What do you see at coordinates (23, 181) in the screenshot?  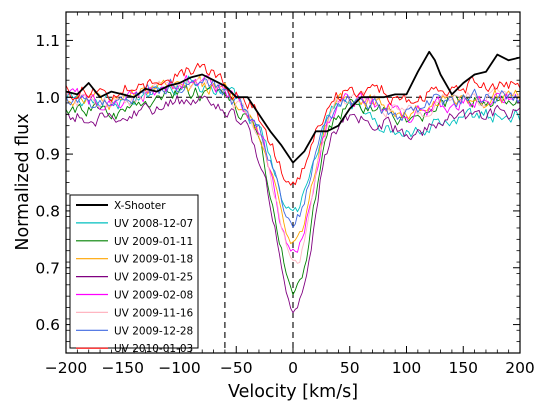 I see `y-axis-label: Normalized flux` at bounding box center [23, 181].